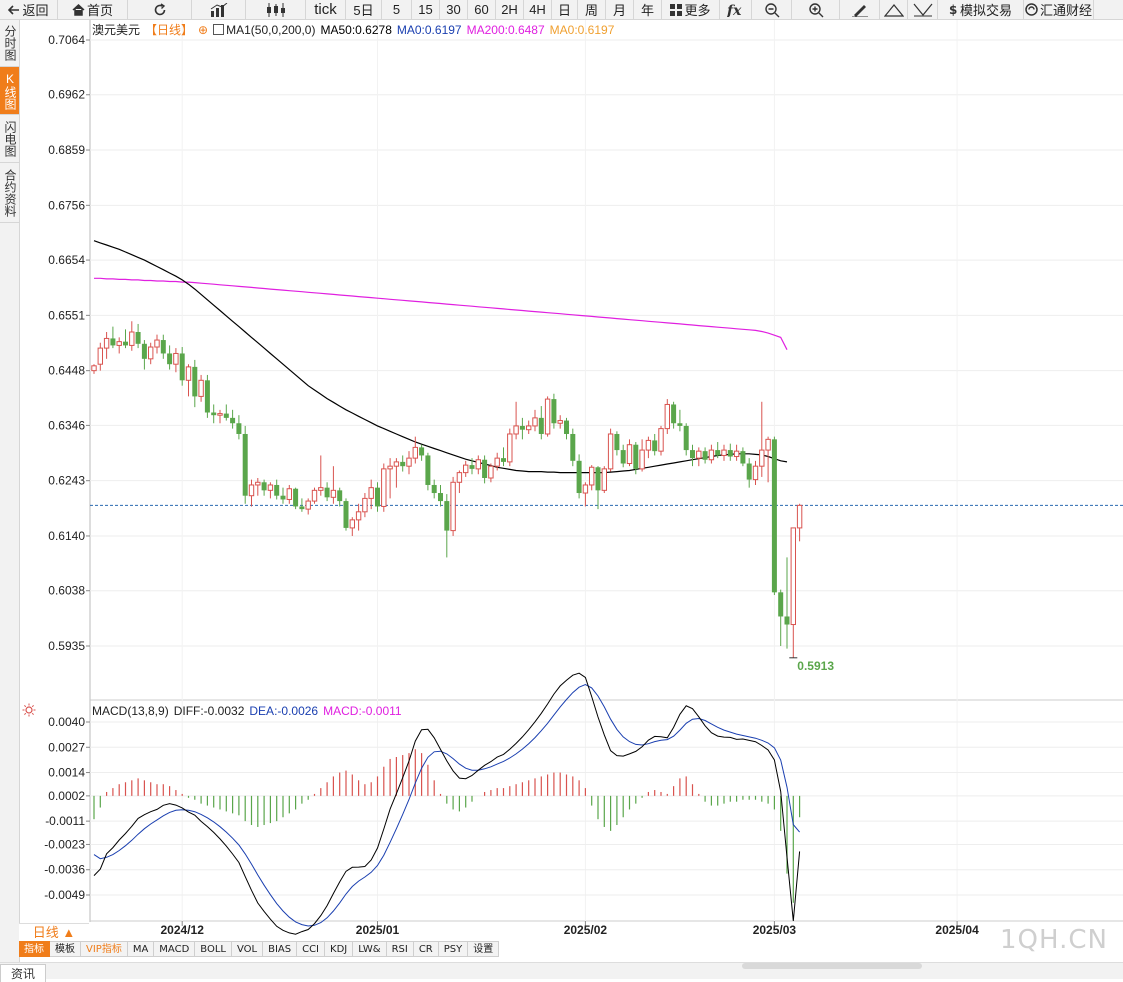  Describe the element at coordinates (65, 821) in the screenshot. I see `macd-tick-label: -0.0011` at that location.